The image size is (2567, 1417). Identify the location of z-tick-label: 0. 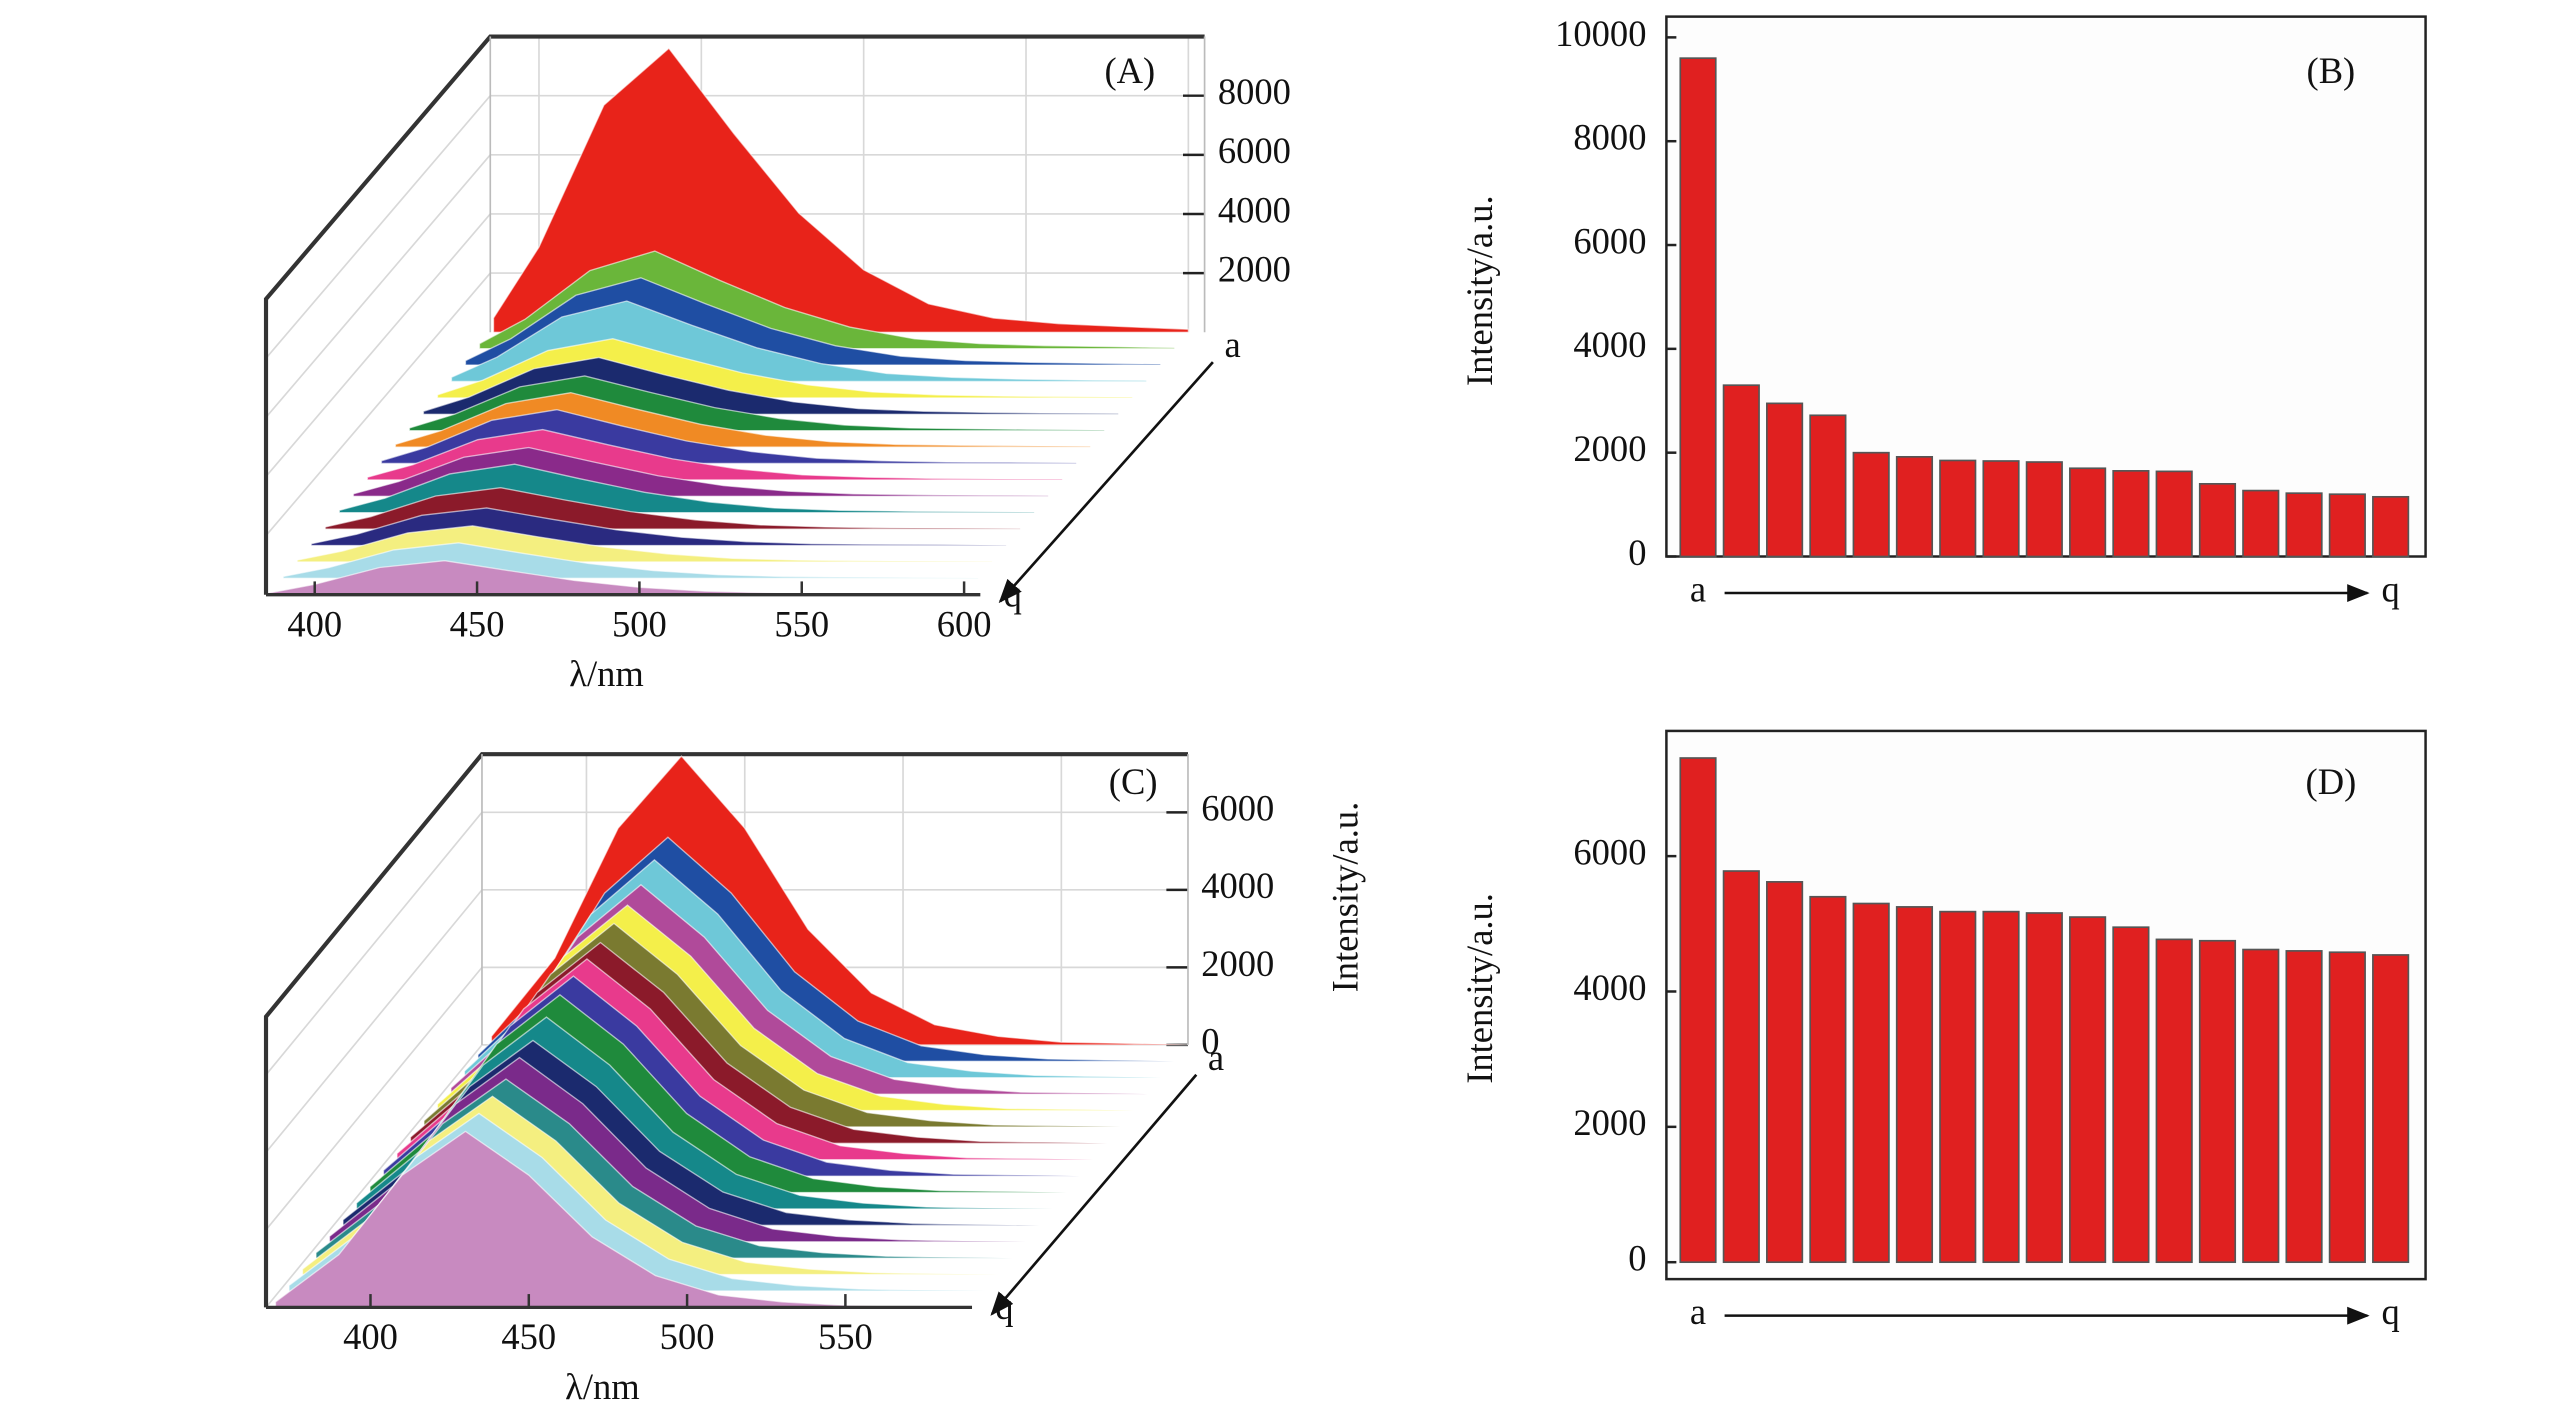
(1210, 1040).